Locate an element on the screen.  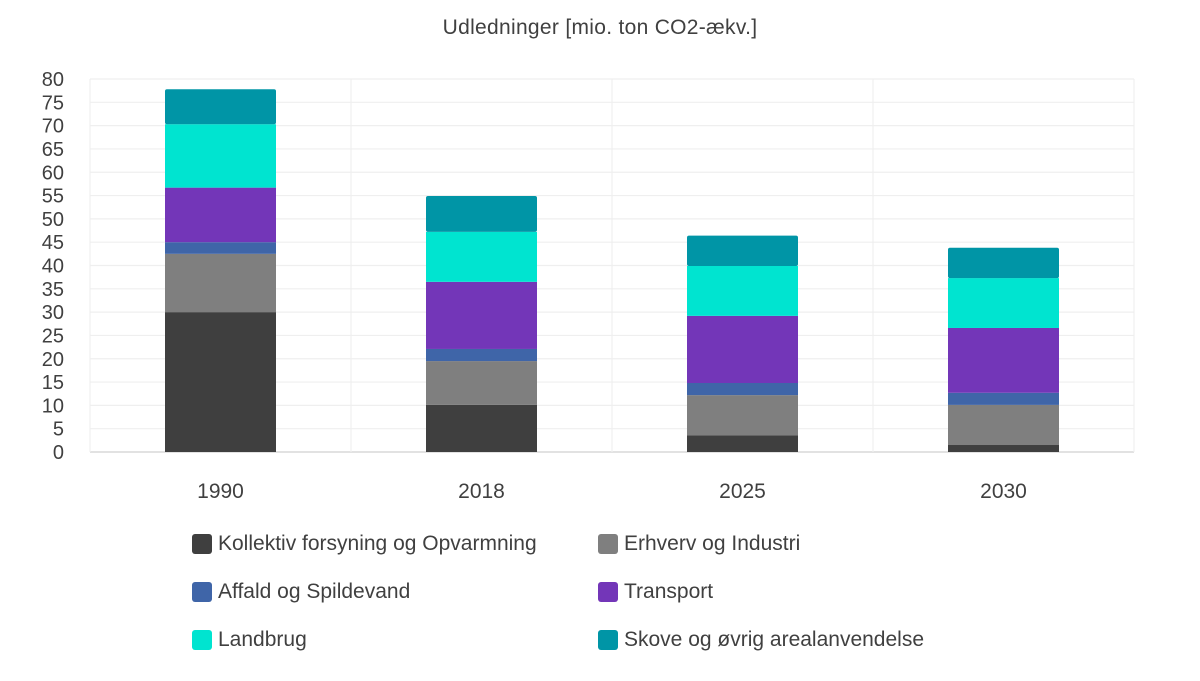
y-tick-label: 25 is located at coordinates (53, 336).